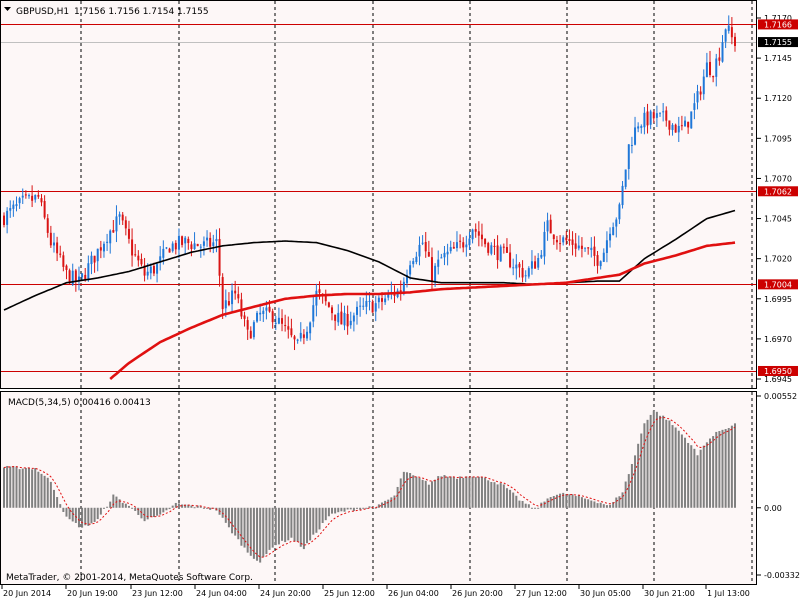 This screenshot has width=800, height=600. What do you see at coordinates (221, 593) in the screenshot?
I see `x-tick-label: 24 Jun 04:00` at bounding box center [221, 593].